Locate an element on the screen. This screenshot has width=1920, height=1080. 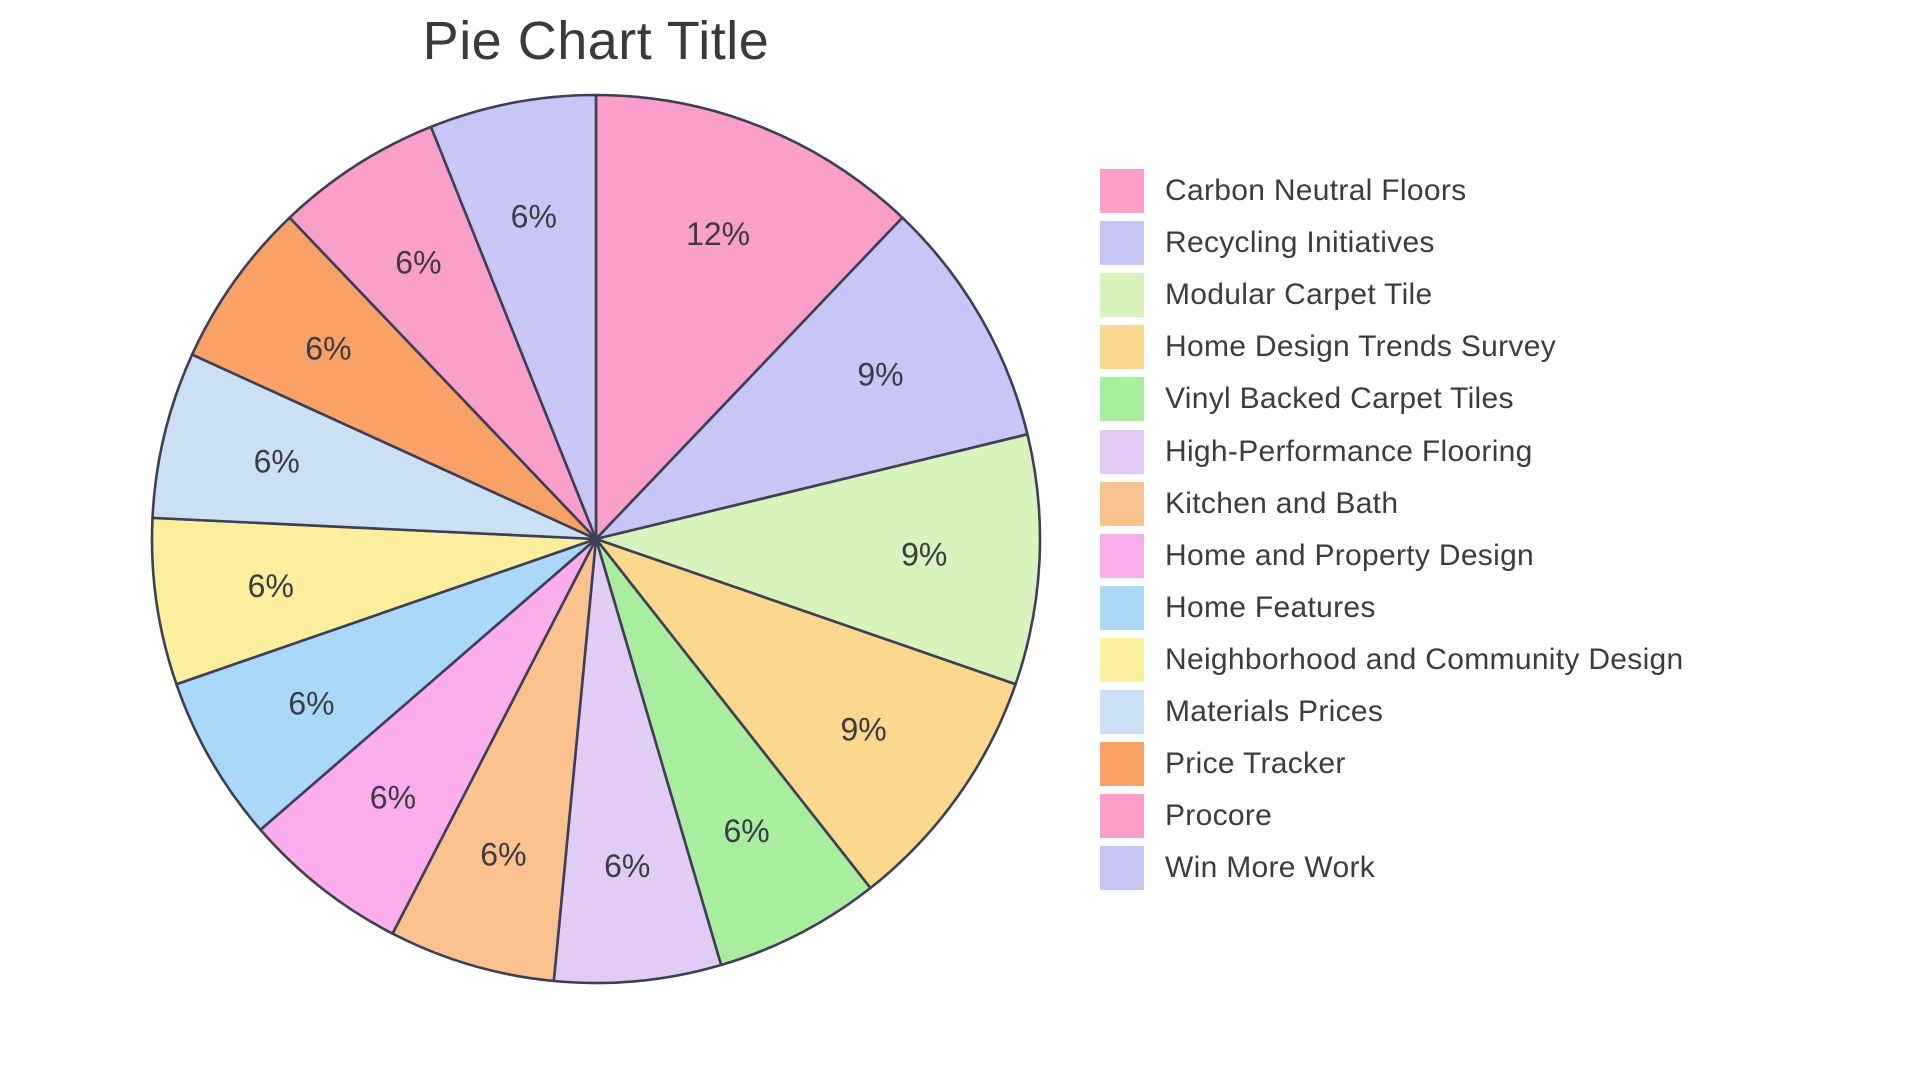
pie-slice-home-design-trends-survey is located at coordinates (805, 713).